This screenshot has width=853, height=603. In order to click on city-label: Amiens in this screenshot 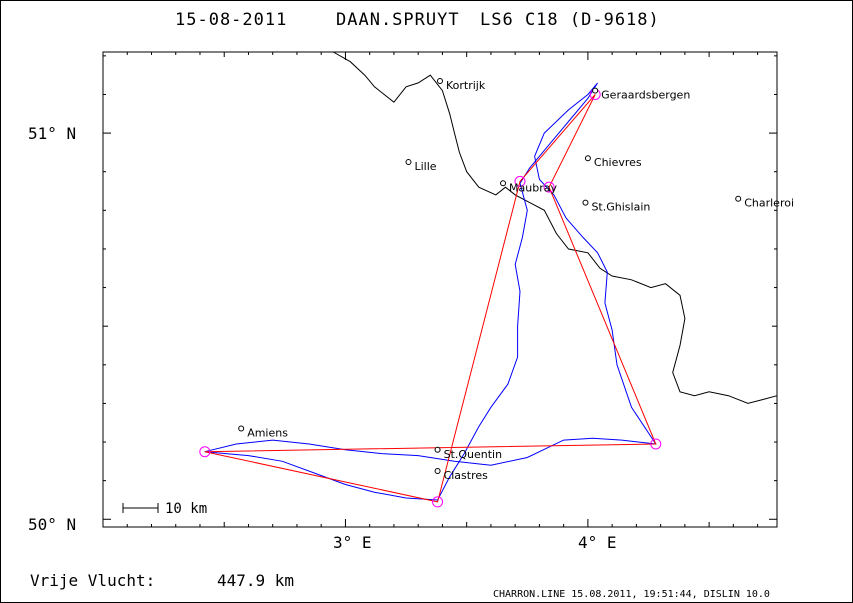, I will do `click(267, 433)`.